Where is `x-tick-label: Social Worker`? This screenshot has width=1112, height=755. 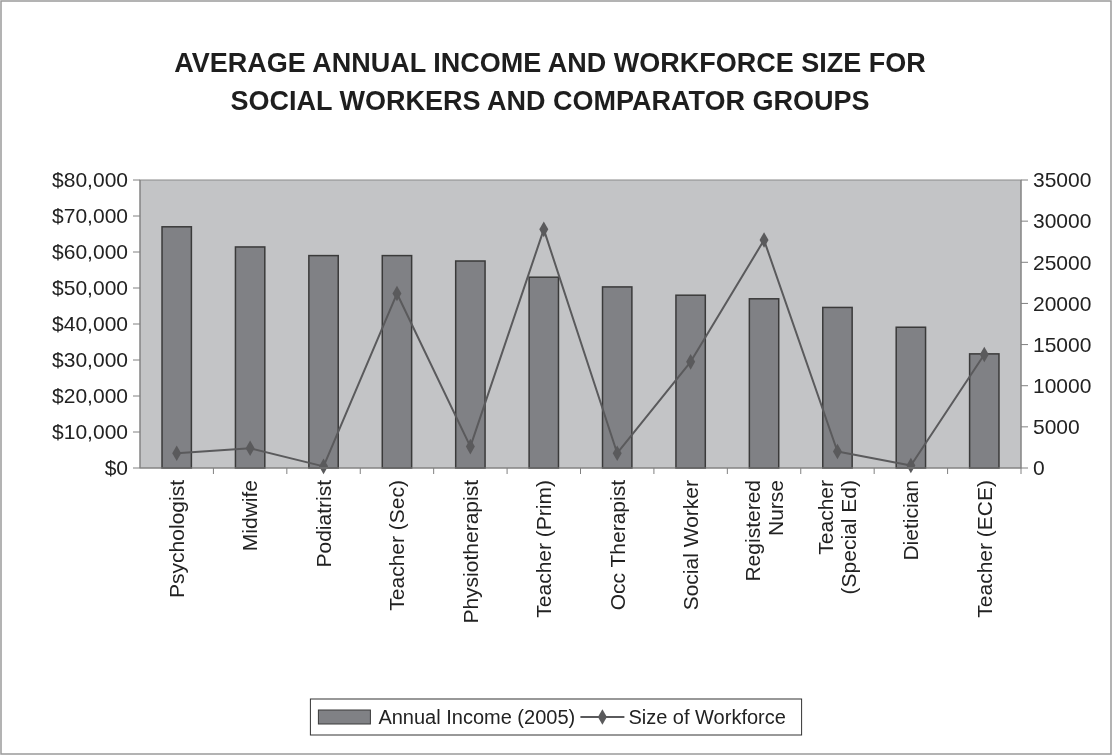 x-tick-label: Social Worker is located at coordinates (690, 545).